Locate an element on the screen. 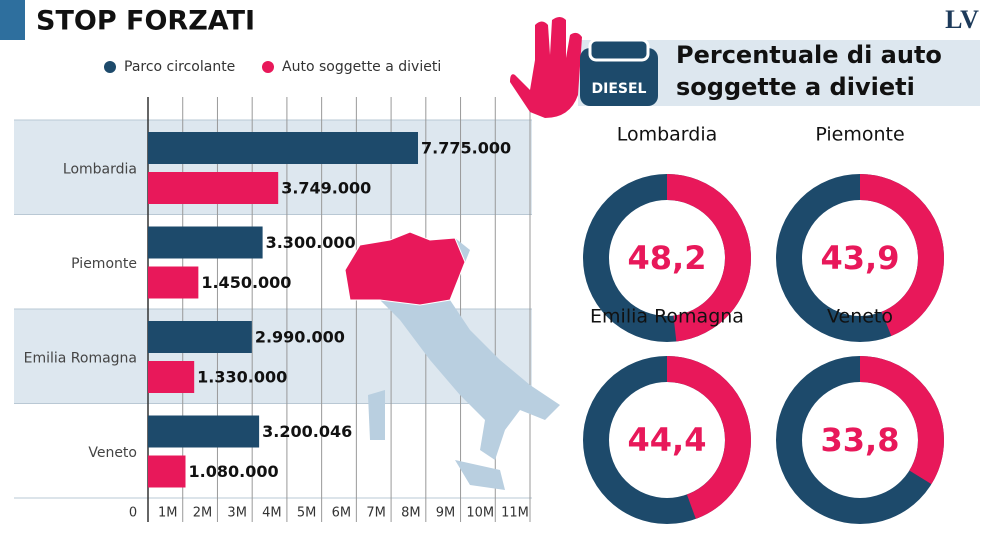 This screenshot has height=539, width=982. diesel-badge: DIESEL is located at coordinates (619, 89).